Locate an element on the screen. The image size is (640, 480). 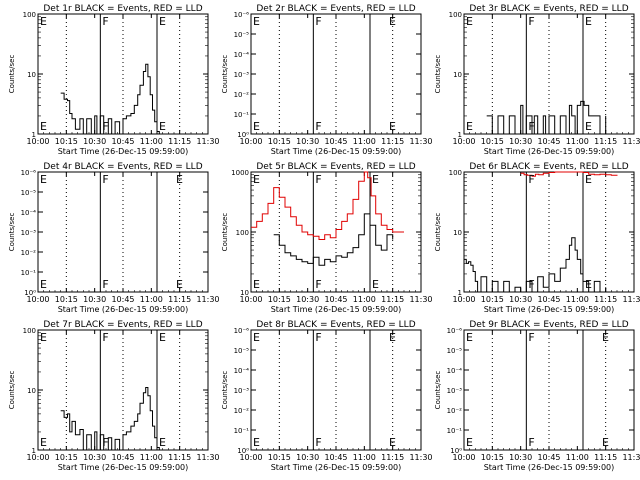
chart-title: Det 7r BLACK = Events, RED = LLD is located at coordinates (122, 325).